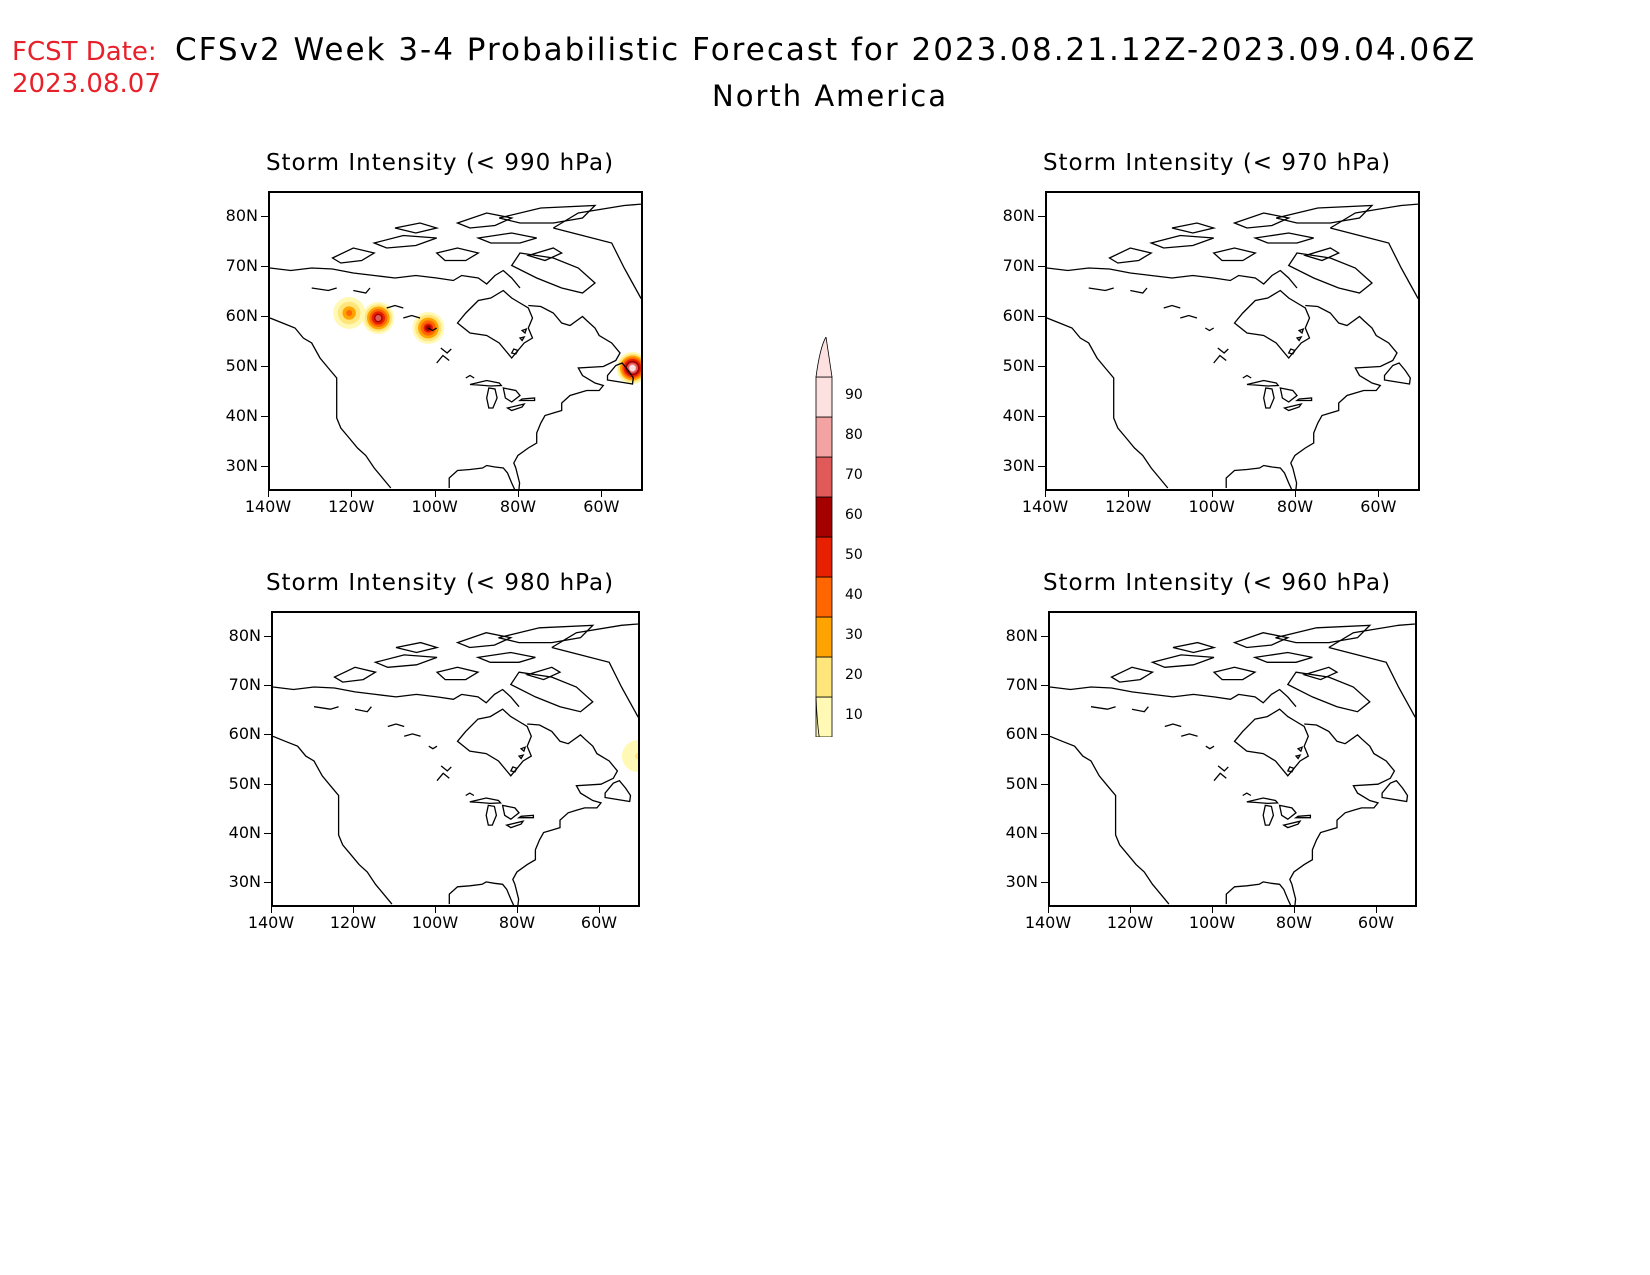  I want to click on colorbar-label: 10, so click(854, 715).